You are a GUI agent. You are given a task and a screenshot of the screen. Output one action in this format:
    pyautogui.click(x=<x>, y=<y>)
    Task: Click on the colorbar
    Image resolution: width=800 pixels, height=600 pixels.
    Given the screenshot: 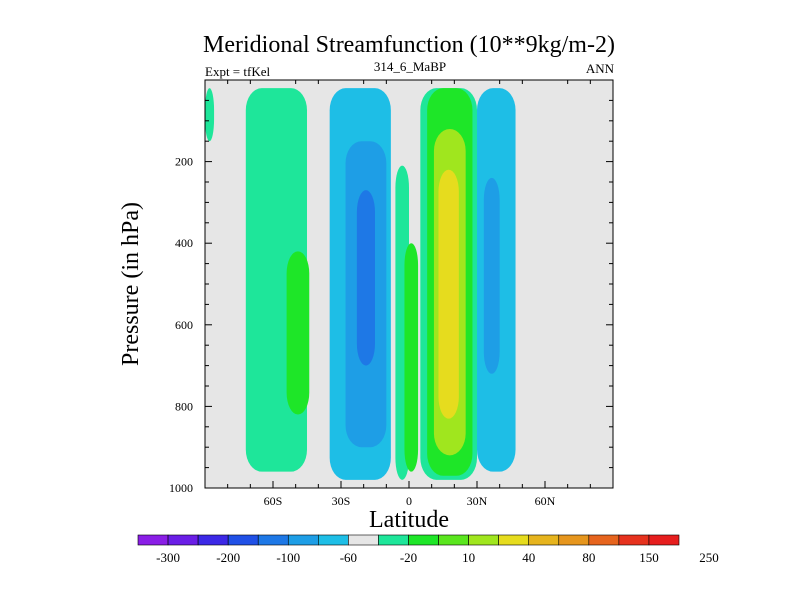 What is the action you would take?
    pyautogui.click(x=408, y=540)
    